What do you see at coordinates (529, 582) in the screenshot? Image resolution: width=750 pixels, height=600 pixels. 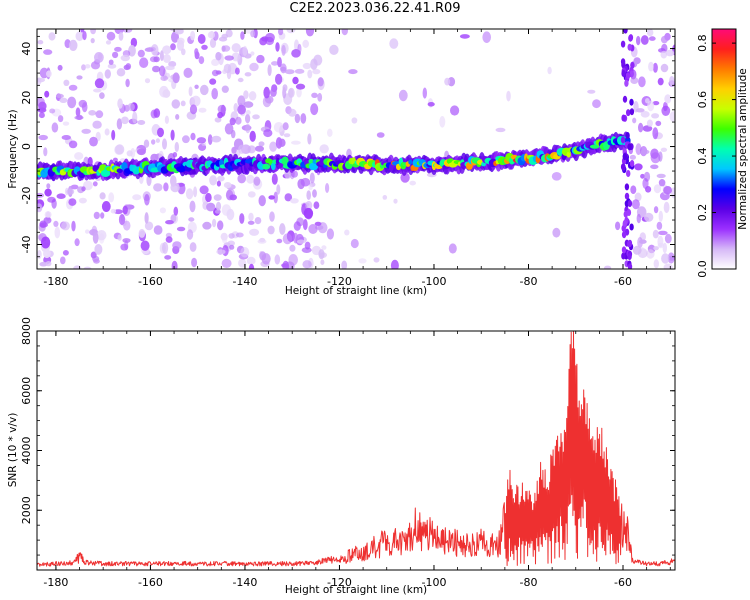 I see `x-tick-label: -80` at bounding box center [529, 582].